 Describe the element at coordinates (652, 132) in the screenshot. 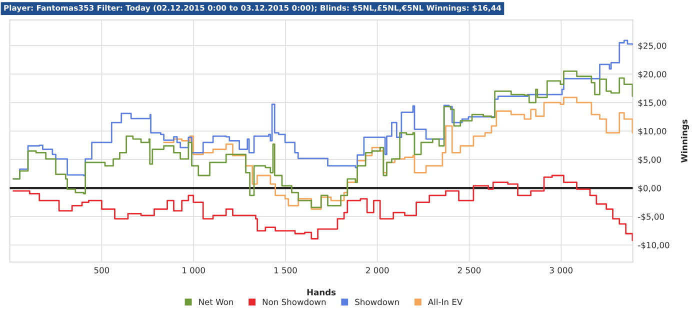

I see `y-tick-label: $10,00` at that location.